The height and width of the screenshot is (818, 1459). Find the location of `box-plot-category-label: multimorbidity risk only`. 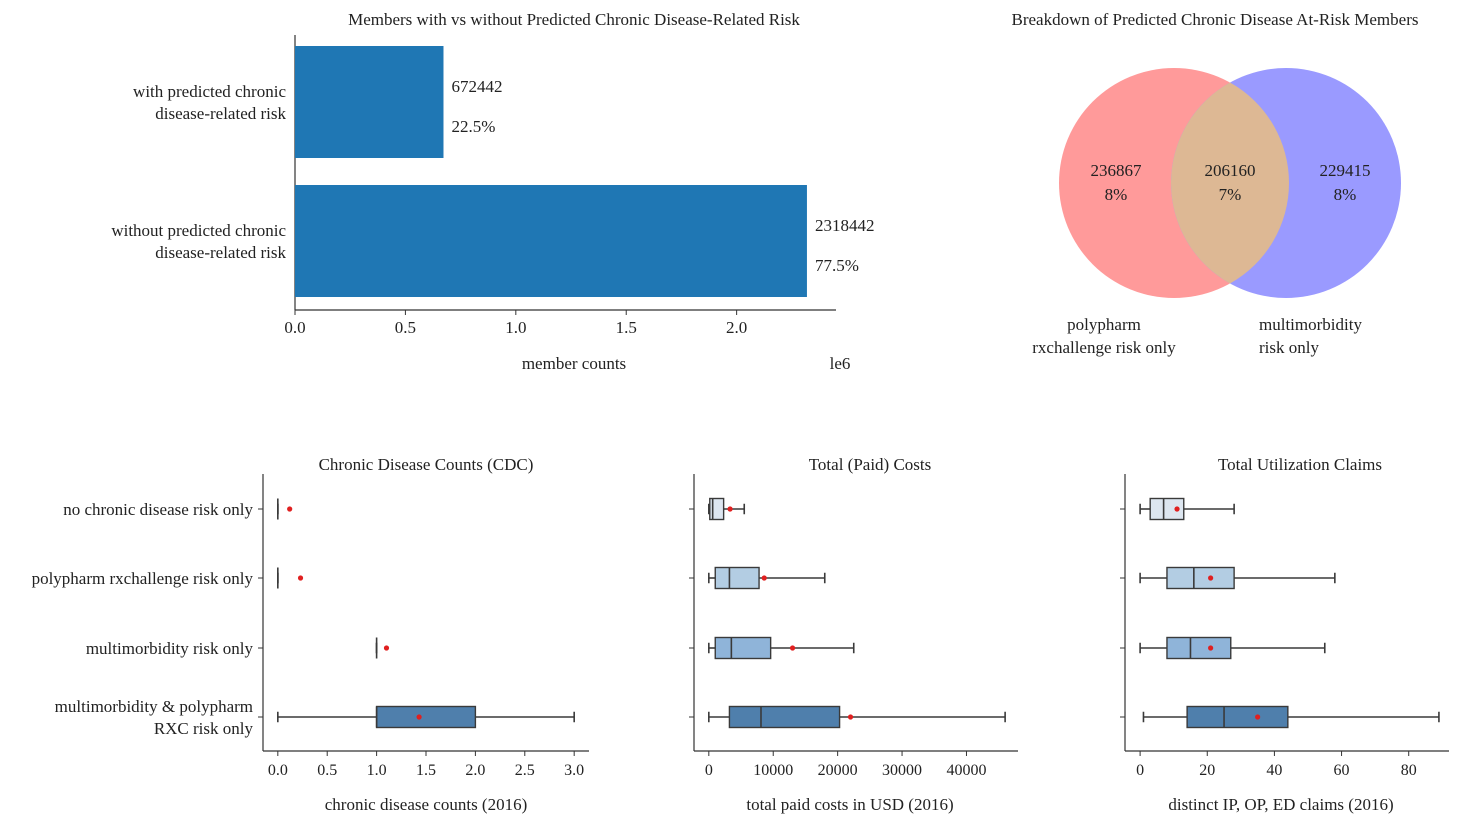

box-plot-category-label: multimorbidity risk only is located at coordinates (170, 648).